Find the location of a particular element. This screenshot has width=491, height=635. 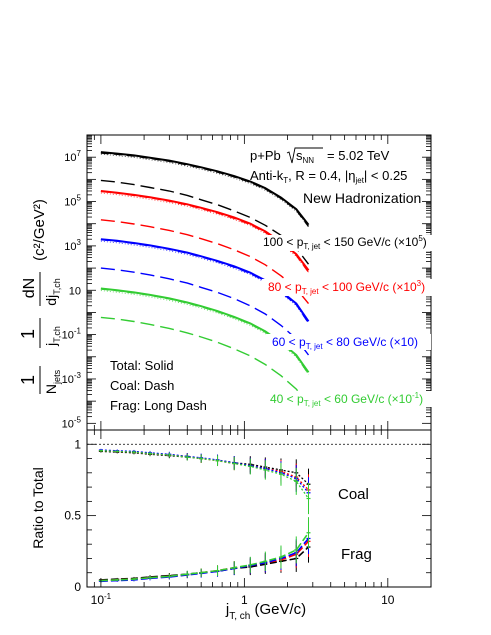

x-tick-label: 1 is located at coordinates (244, 600).